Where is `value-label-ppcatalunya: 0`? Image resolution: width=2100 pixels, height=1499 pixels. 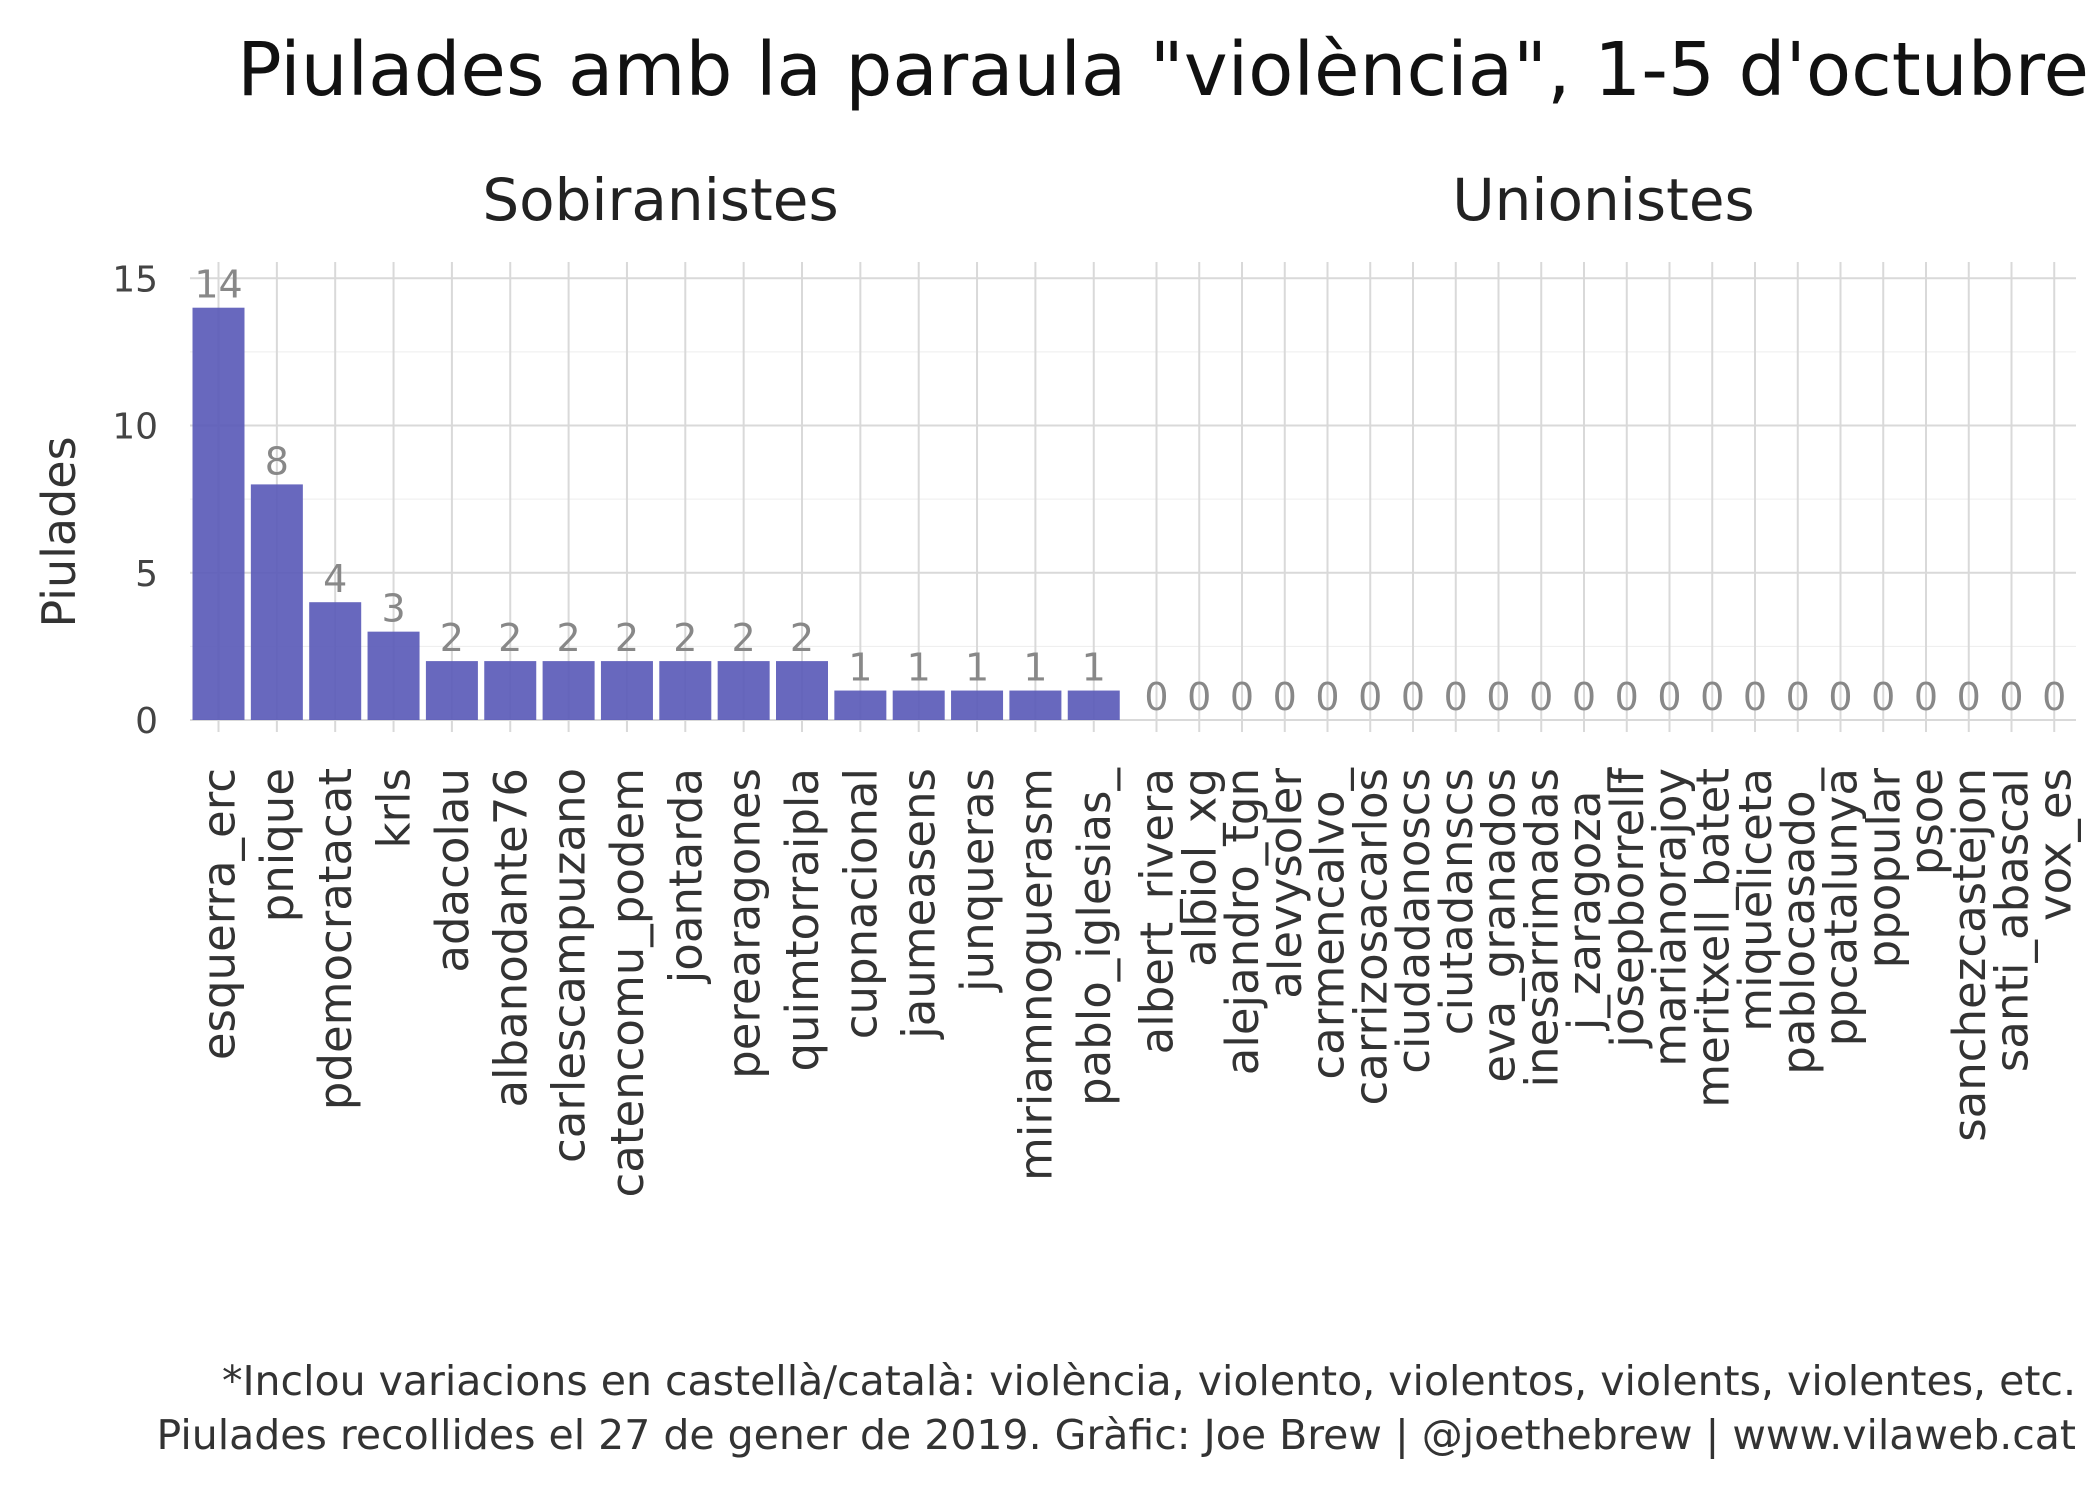 value-label-ppcatalunya: 0 is located at coordinates (1840, 697).